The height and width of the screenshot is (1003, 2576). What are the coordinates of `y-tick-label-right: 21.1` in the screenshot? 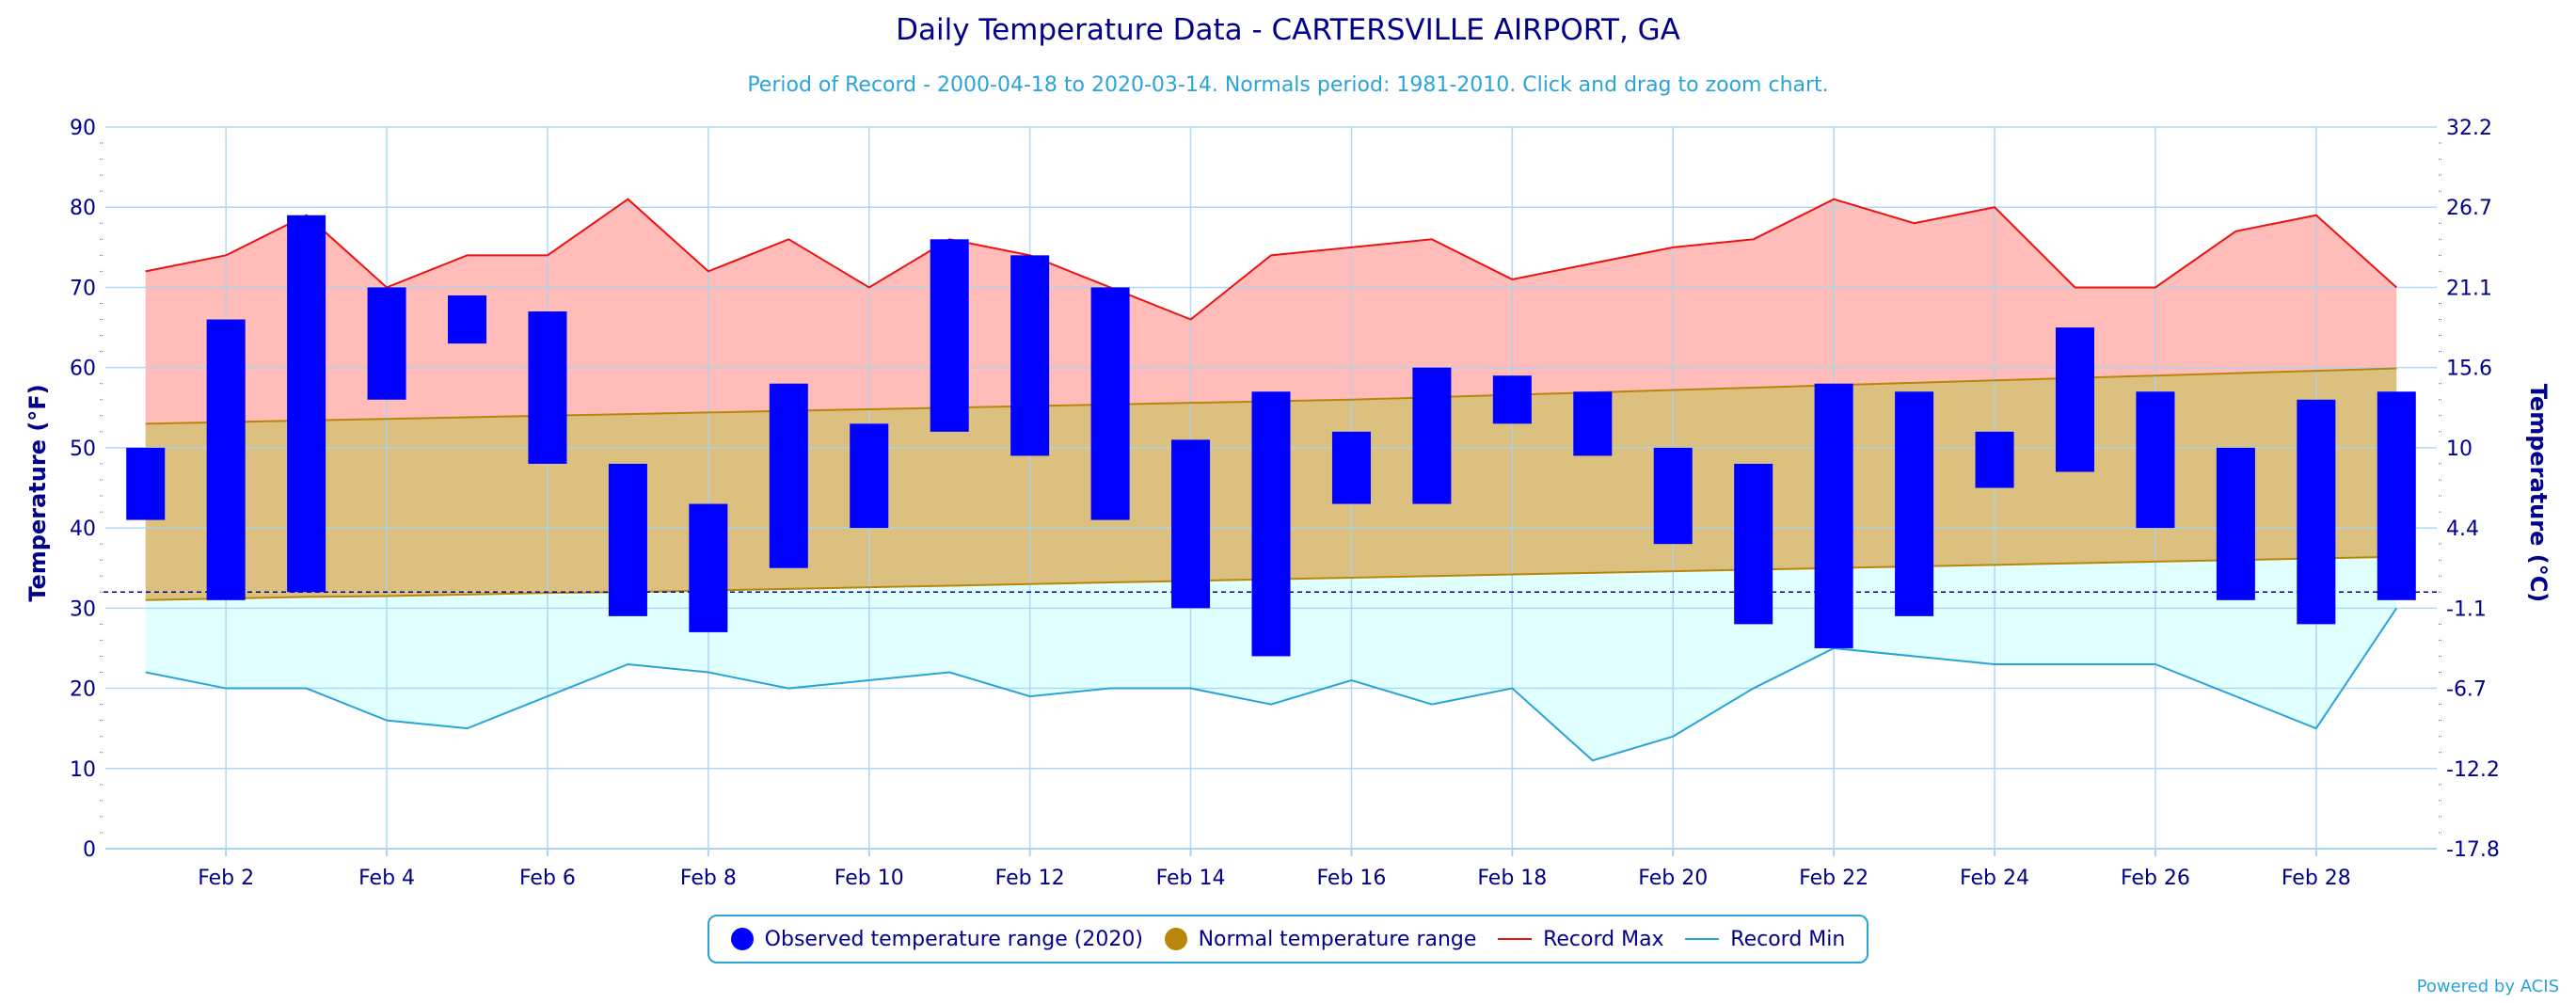 It's located at (2469, 288).